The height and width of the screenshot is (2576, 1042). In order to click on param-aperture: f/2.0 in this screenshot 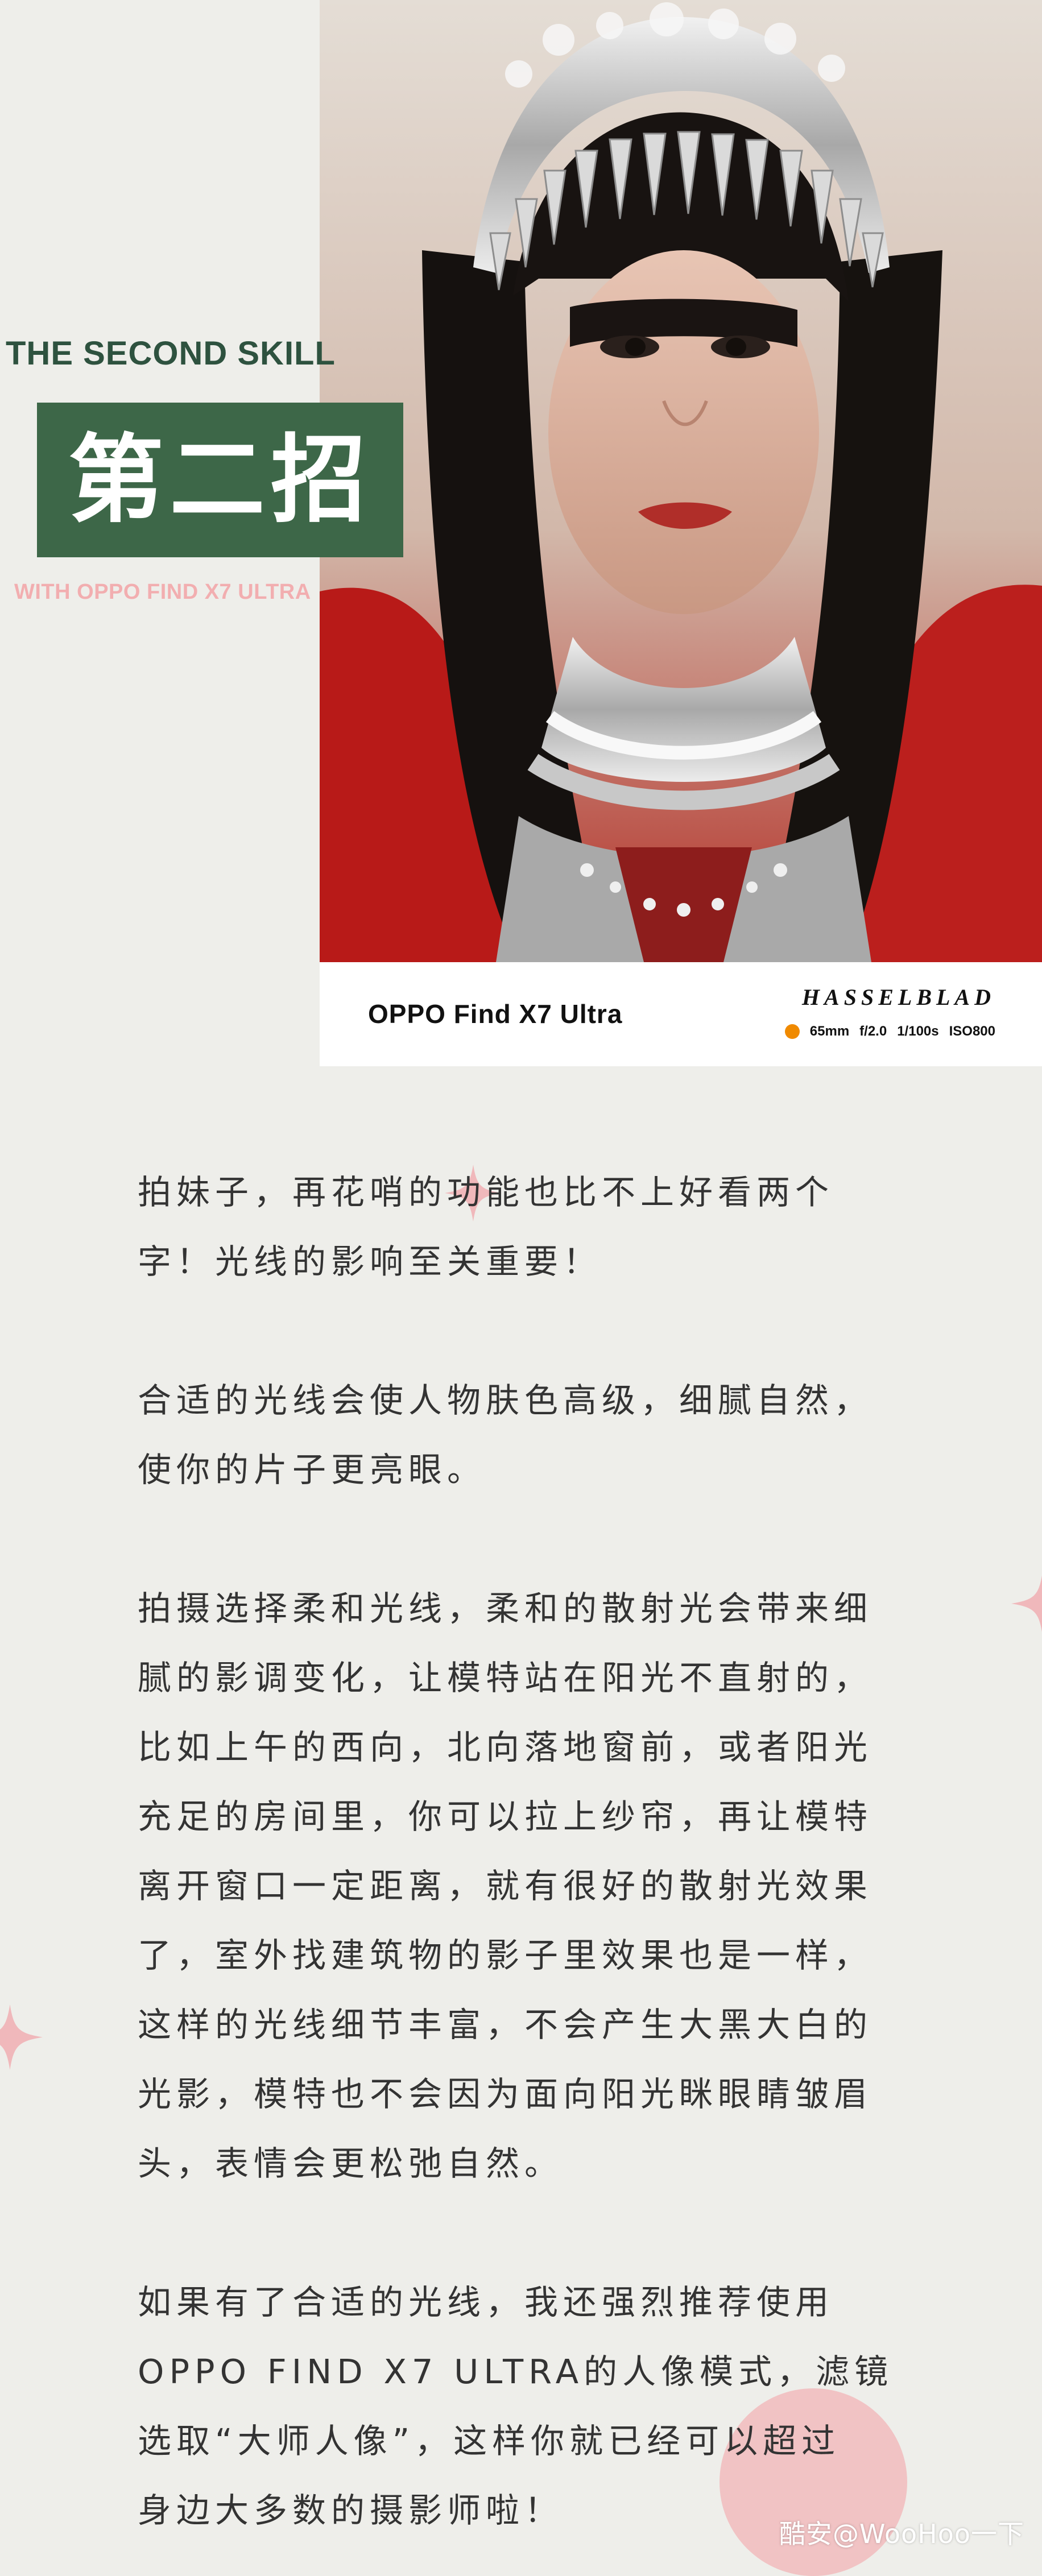, I will do `click(873, 1031)`.